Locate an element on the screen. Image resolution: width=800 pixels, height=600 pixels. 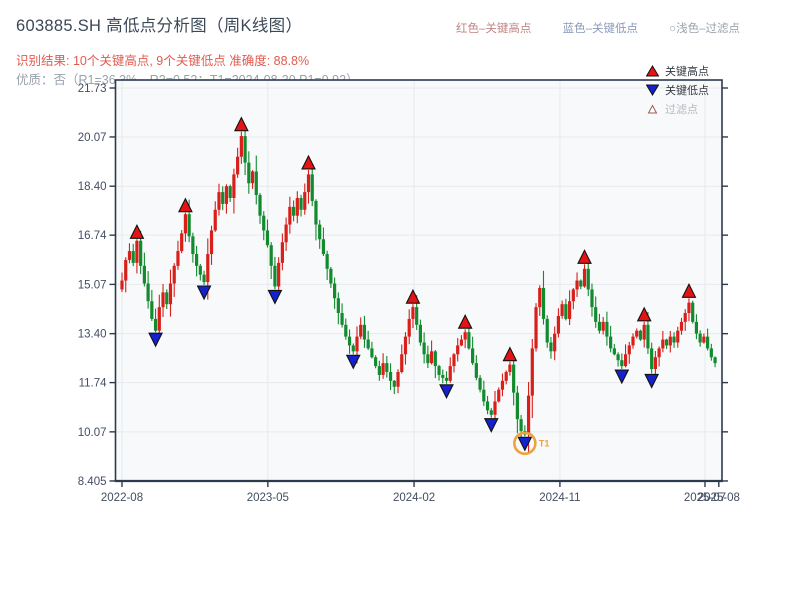
legend-filtered-label: 过滤点 is located at coordinates (681, 109).